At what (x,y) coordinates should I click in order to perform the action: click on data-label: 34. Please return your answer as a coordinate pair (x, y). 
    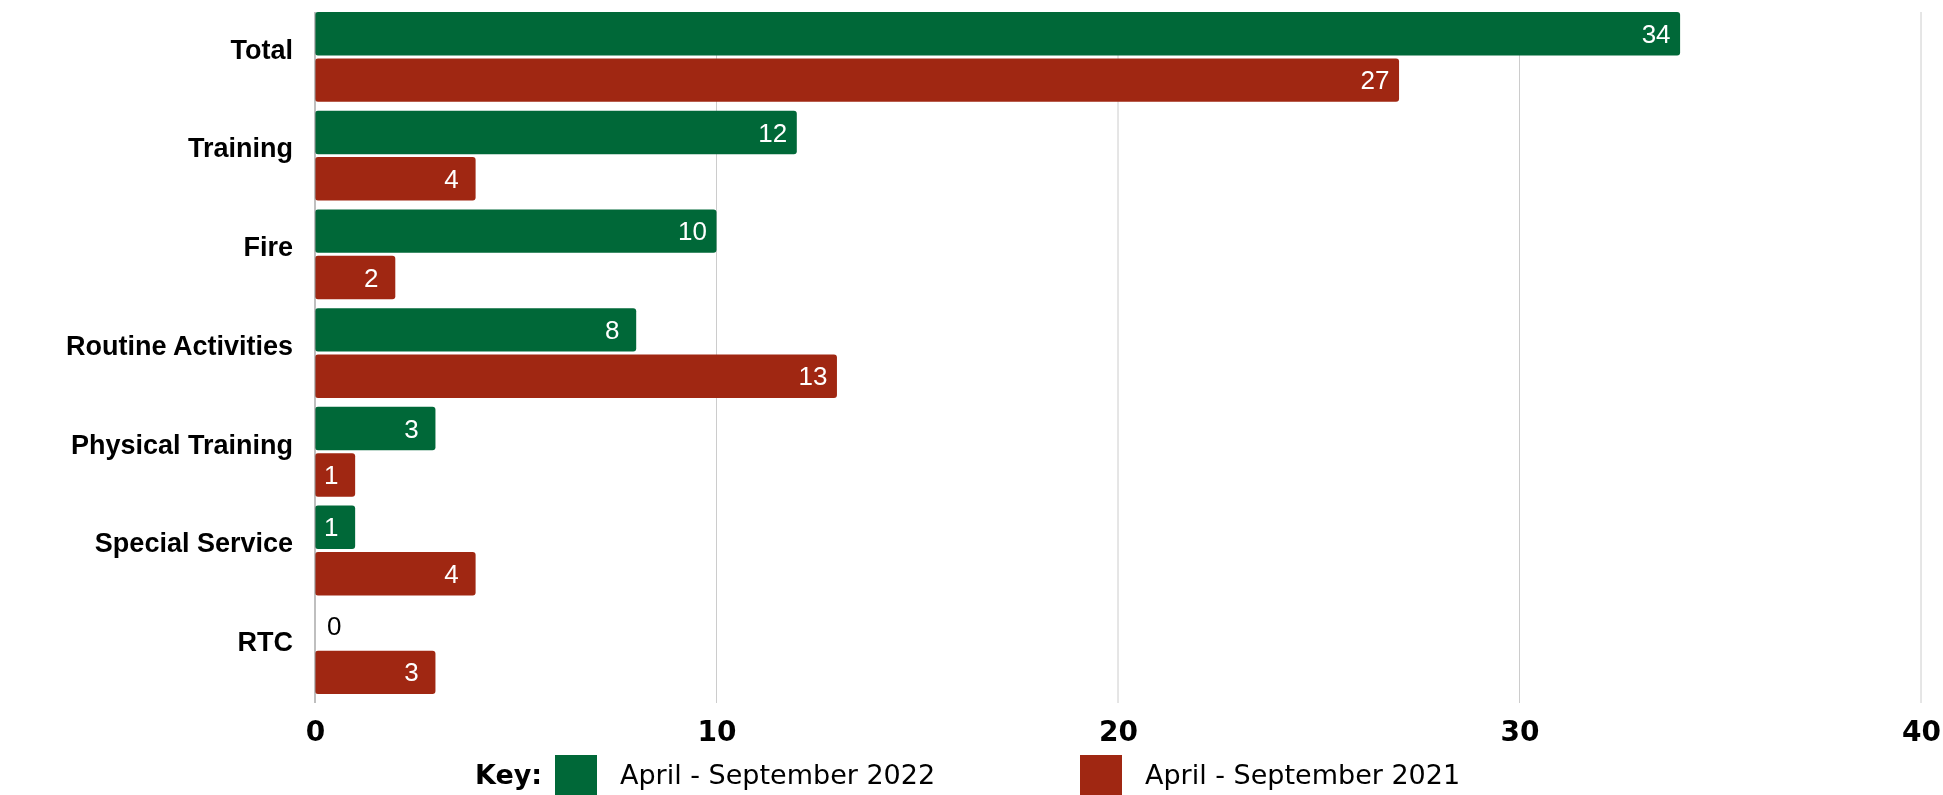
    Looking at the image, I should click on (1656, 33).